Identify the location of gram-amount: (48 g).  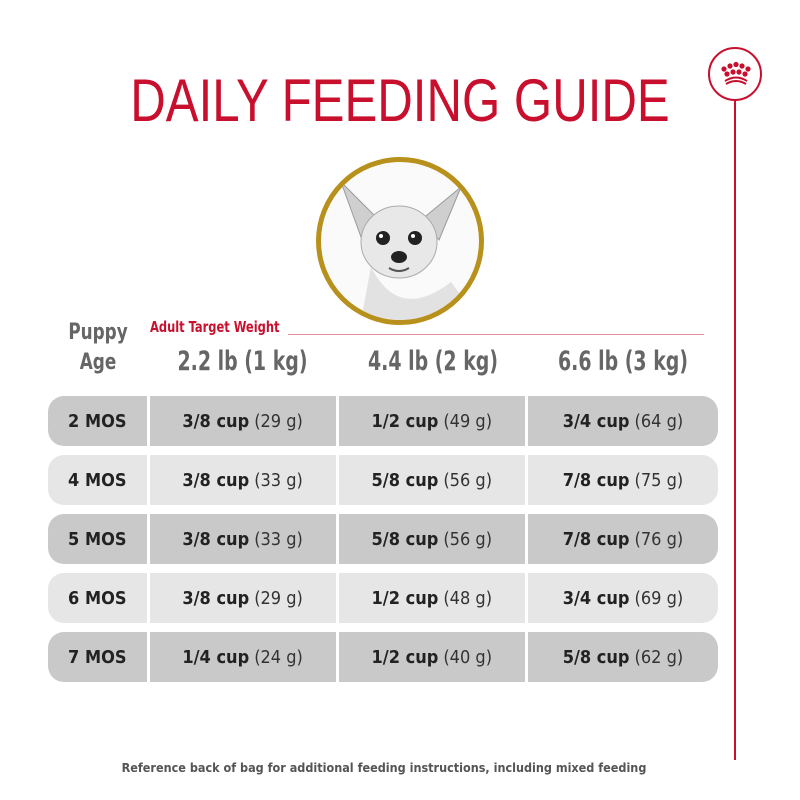
(468, 598).